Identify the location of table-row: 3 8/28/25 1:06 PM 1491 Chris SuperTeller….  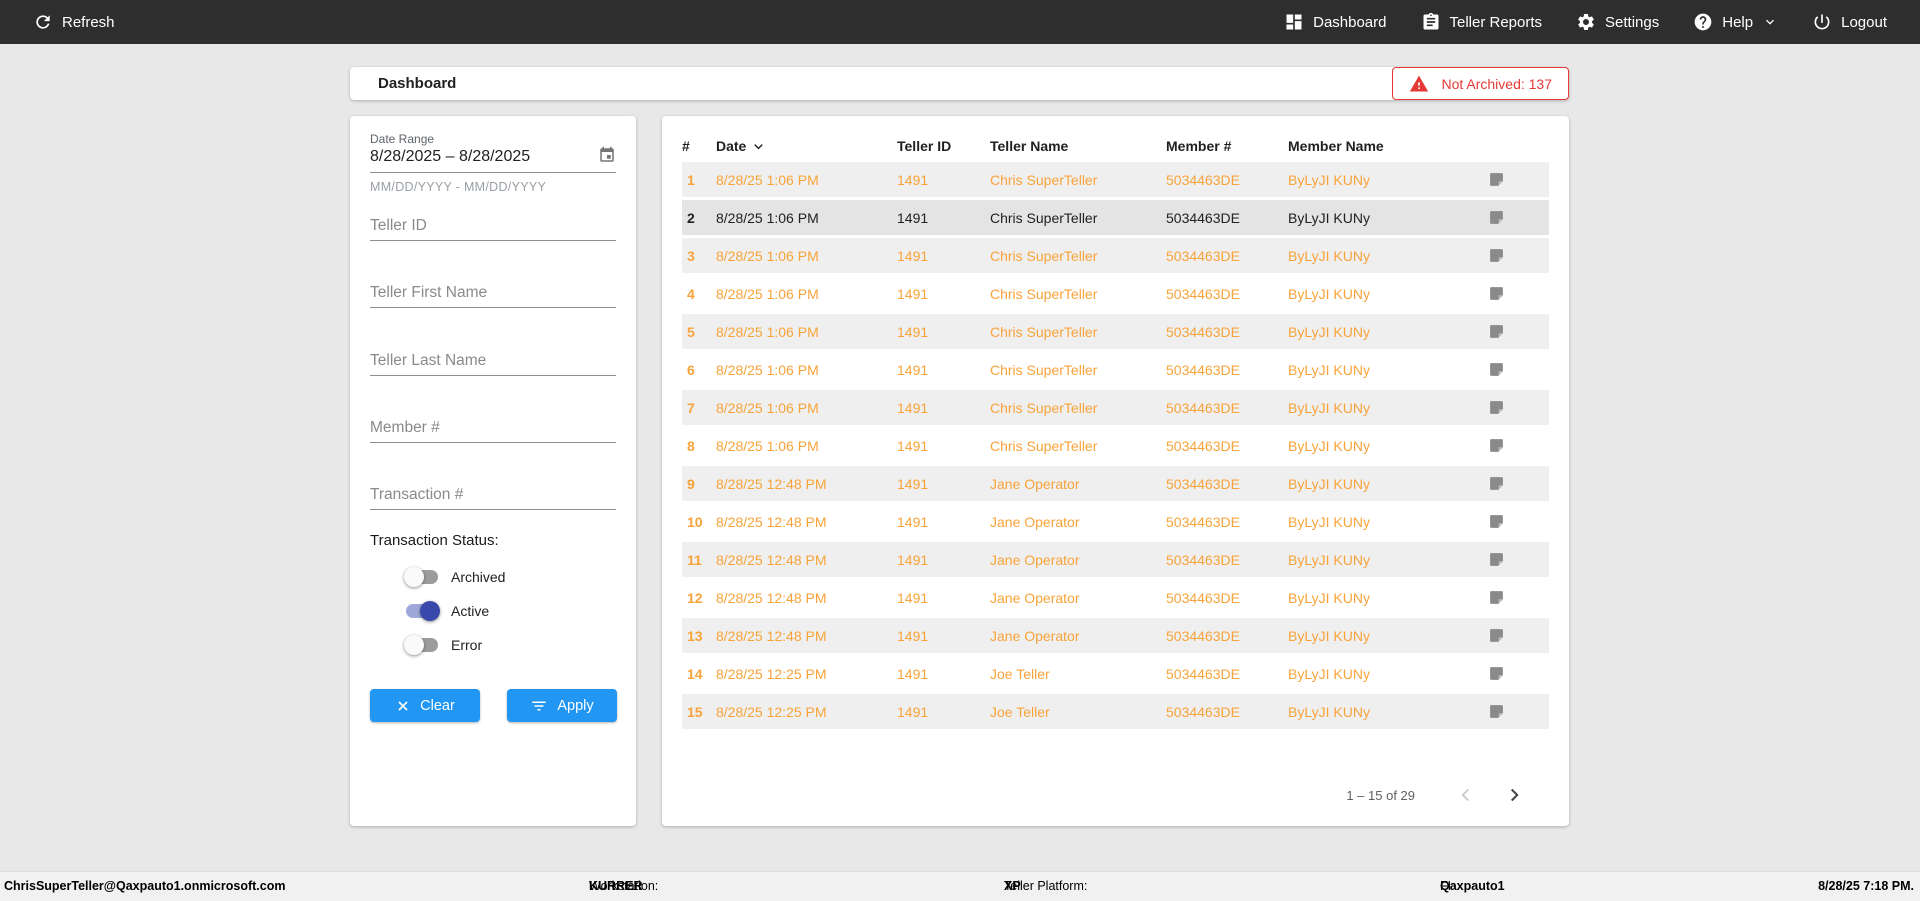
(1115, 255).